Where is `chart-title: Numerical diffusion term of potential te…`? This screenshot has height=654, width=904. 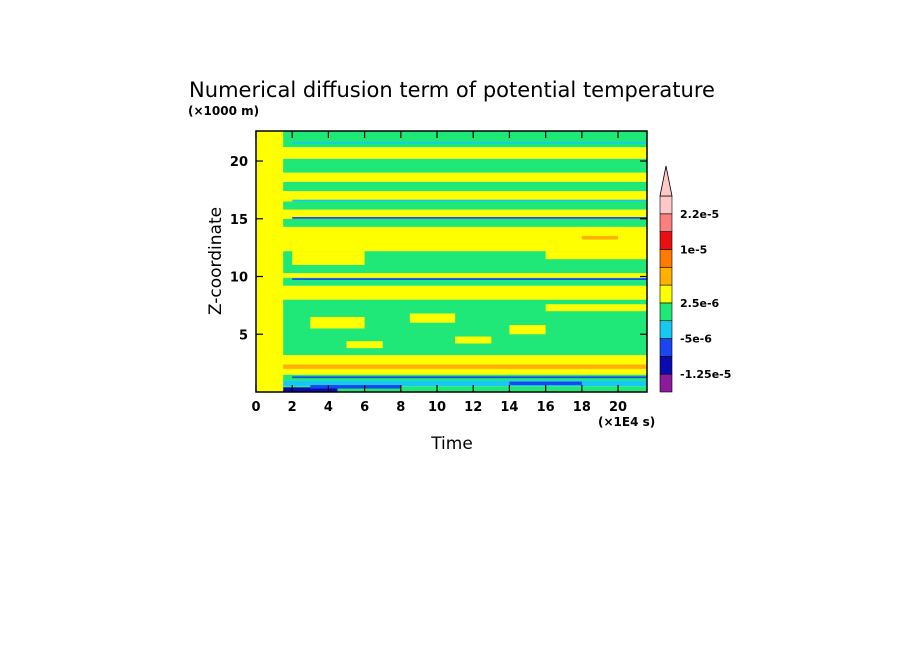
chart-title: Numerical diffusion term of potential te… is located at coordinates (452, 90).